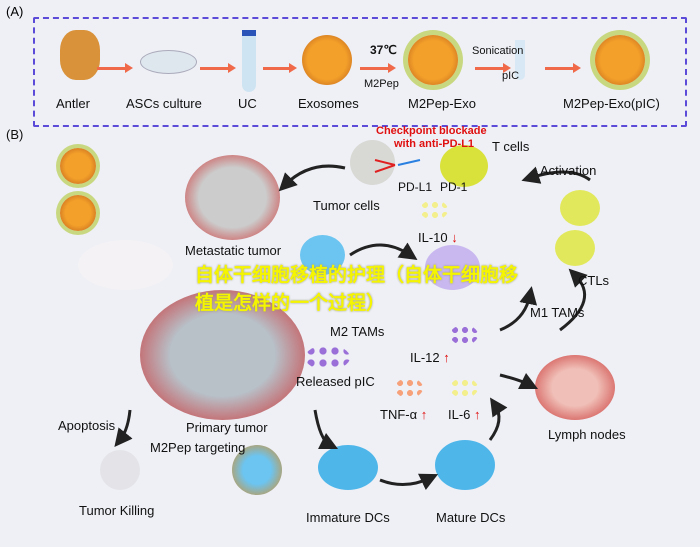  Describe the element at coordinates (433, 60) in the screenshot. I see `m2pep-exo-icon` at that location.